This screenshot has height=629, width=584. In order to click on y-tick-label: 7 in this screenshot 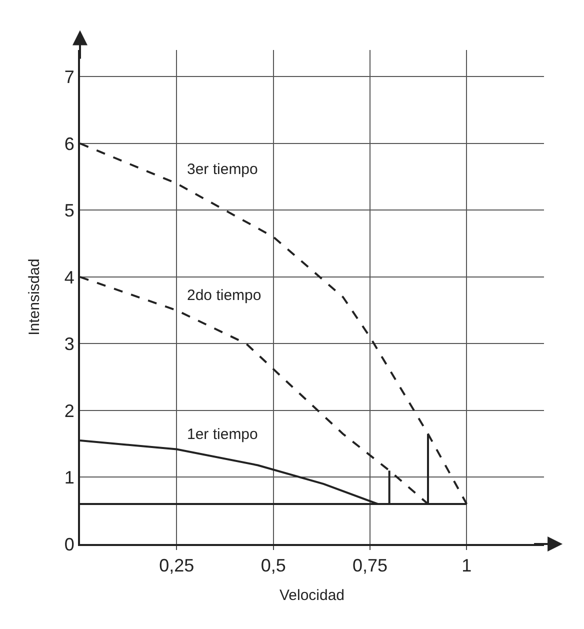, I will do `click(69, 77)`.